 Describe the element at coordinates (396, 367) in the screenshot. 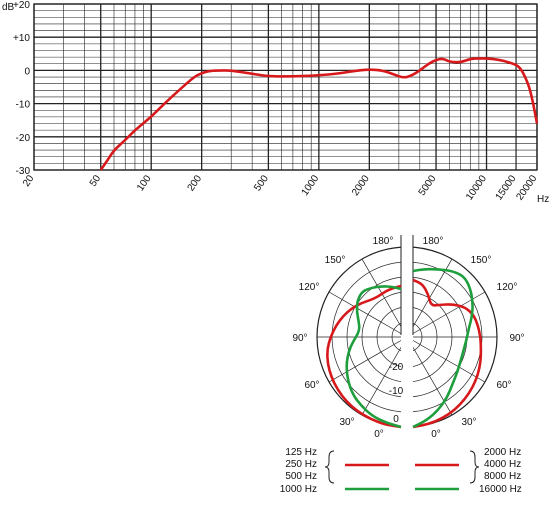

I see `polar-radial-label: -20` at that location.